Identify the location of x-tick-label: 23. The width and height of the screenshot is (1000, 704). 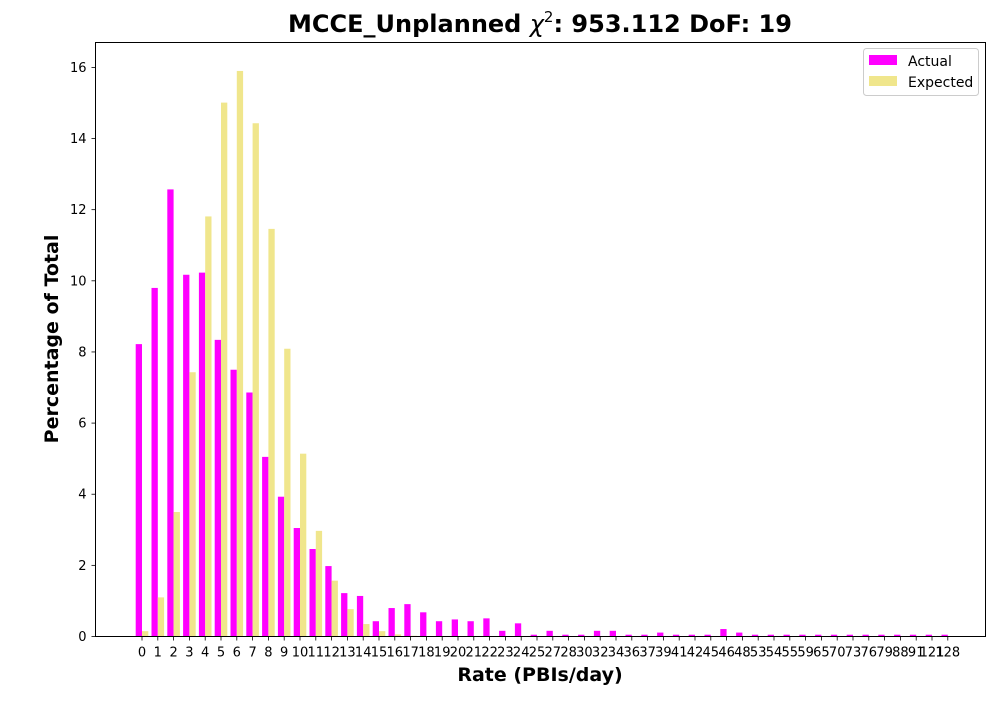
(505, 653).